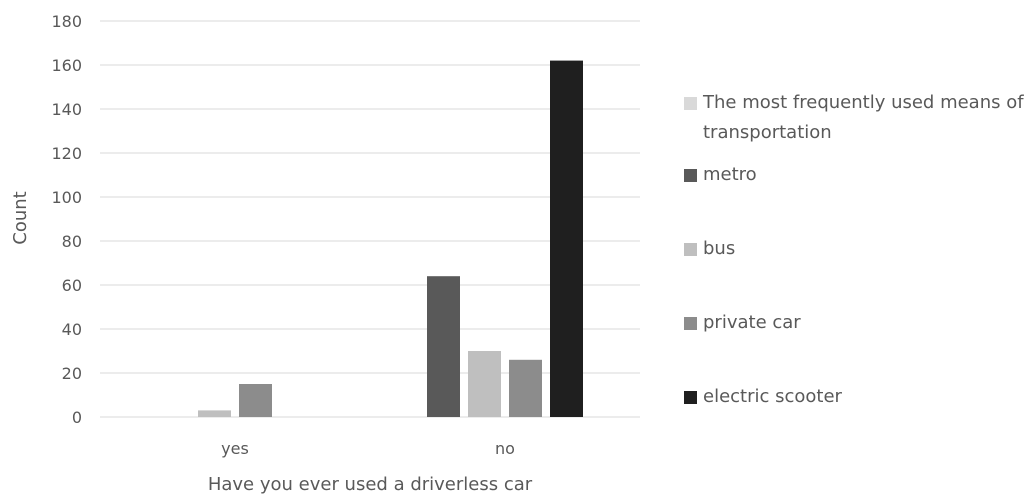 Image resolution: width=1027 pixels, height=499 pixels. What do you see at coordinates (20, 217) in the screenshot?
I see `y-axis-title: Count` at bounding box center [20, 217].